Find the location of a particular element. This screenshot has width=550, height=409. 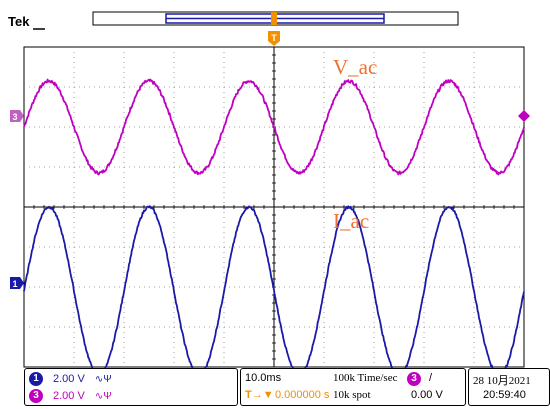

status-panel-datetime: 28 10月2021 20:59:40 is located at coordinates (509, 387).